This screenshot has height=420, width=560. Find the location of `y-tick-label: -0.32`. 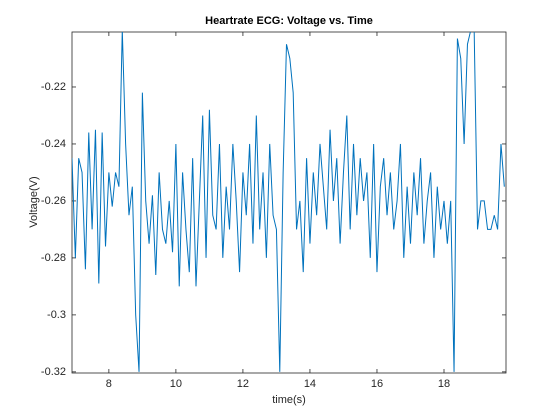

y-tick-label: -0.32 is located at coordinates (53, 372).